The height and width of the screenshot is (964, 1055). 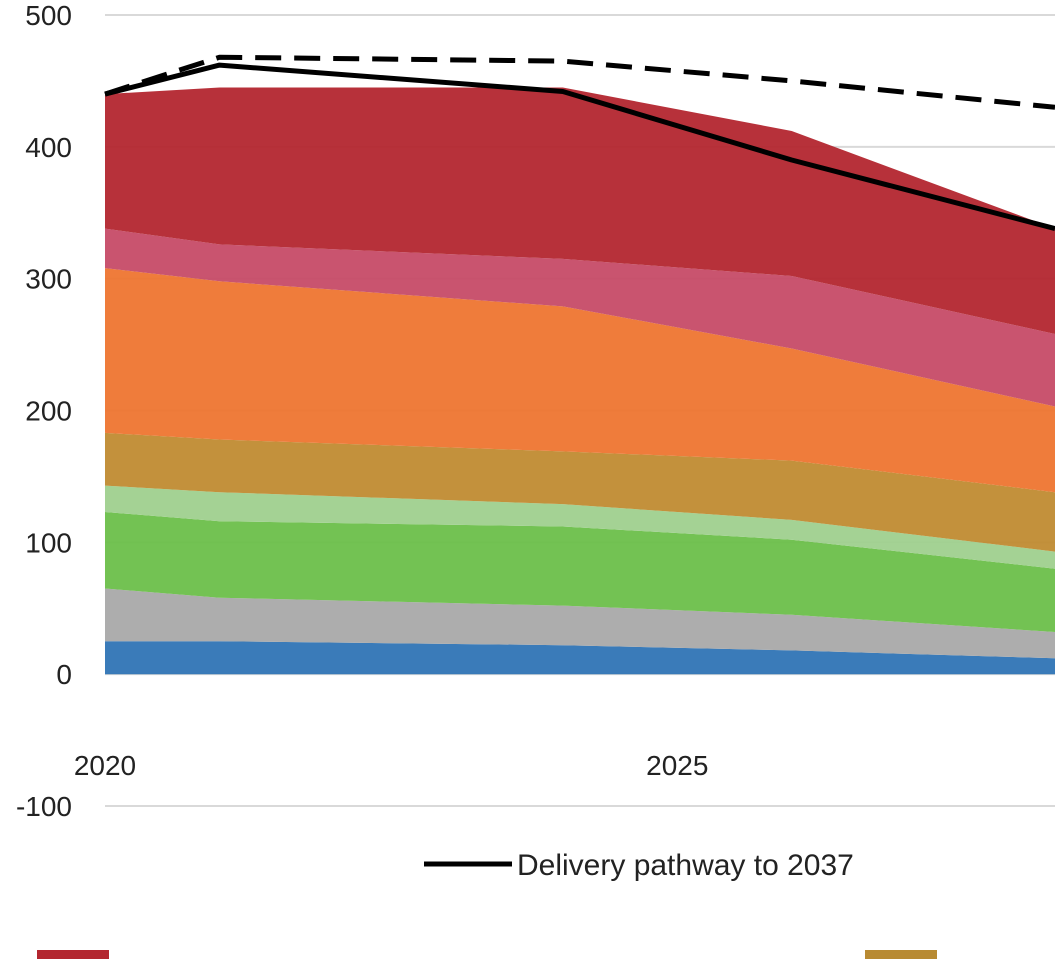 I want to click on y-axis-ticks: 500 400 300 200 100 0 -100, so click(x=44, y=411).